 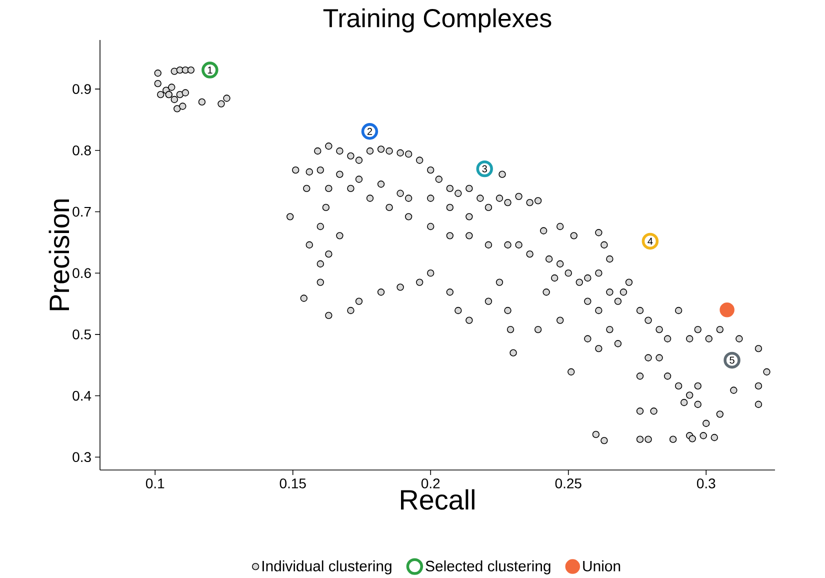 I want to click on annotation: 1, so click(x=210, y=70).